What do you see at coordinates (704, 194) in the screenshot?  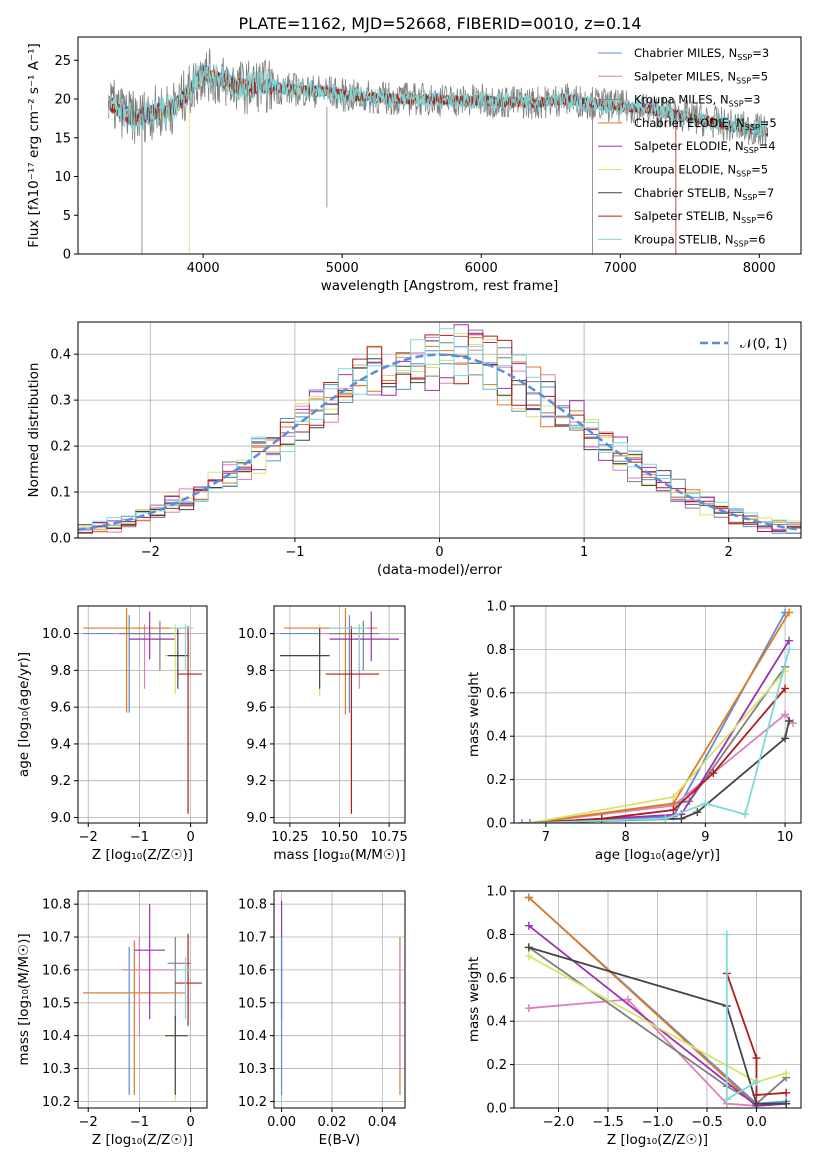 I see `legend-label: Chabrier STELIB, NSSP=7` at bounding box center [704, 194].